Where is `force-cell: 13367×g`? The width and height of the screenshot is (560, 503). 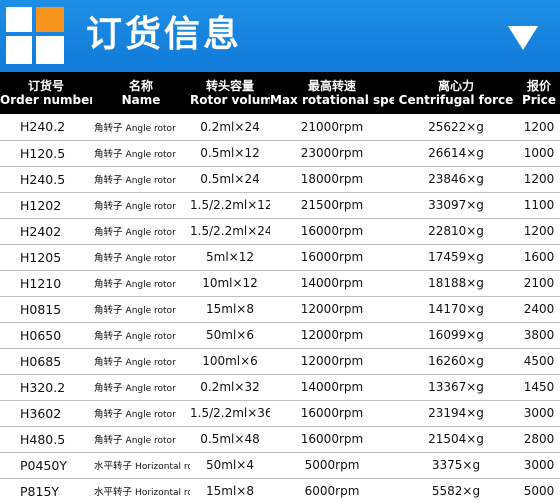 force-cell: 13367×g is located at coordinates (456, 387).